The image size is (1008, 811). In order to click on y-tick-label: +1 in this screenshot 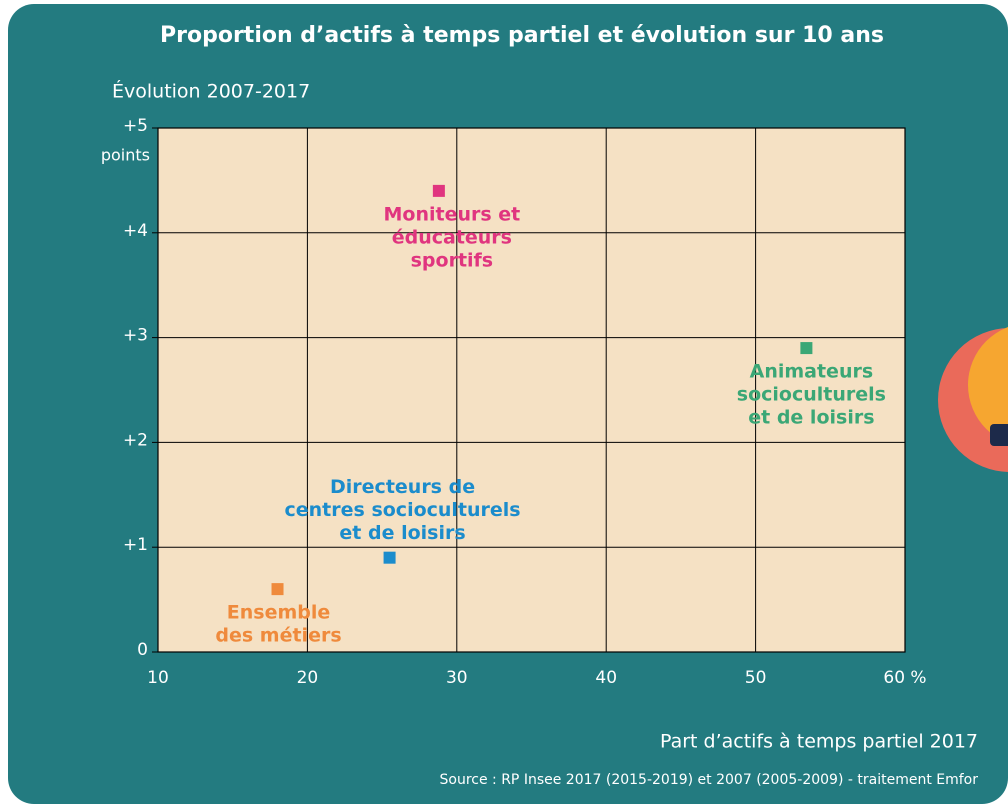, I will do `click(135, 545)`.